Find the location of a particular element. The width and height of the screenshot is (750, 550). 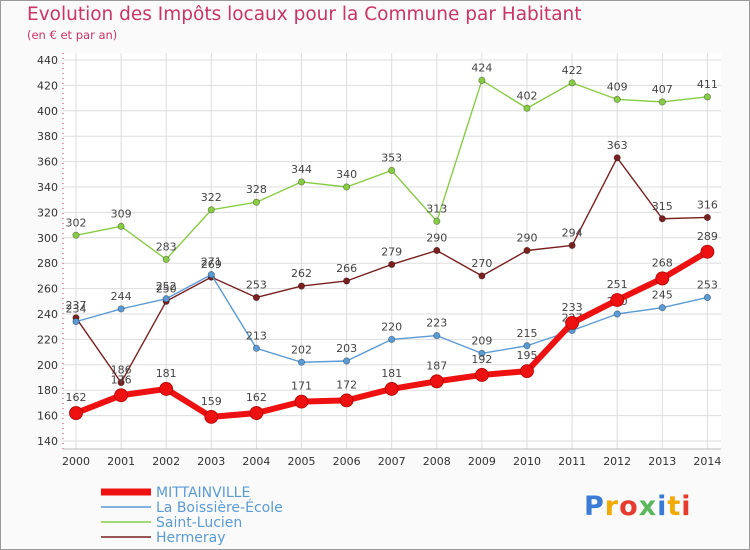

data-label: 162 is located at coordinates (256, 397).